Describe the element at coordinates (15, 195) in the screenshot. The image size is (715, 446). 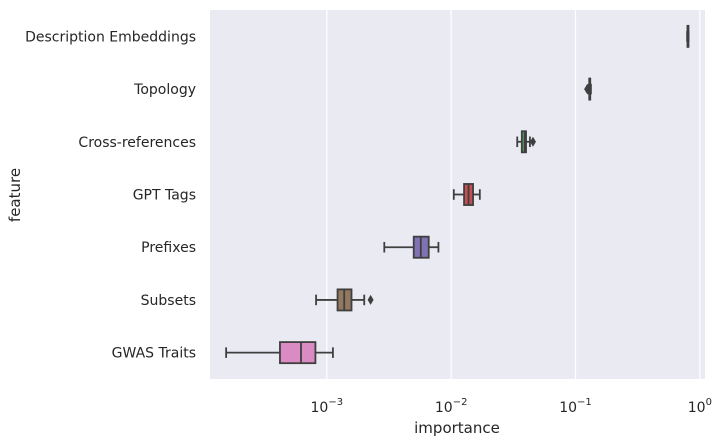
I see `y-axis-label: feature` at that location.